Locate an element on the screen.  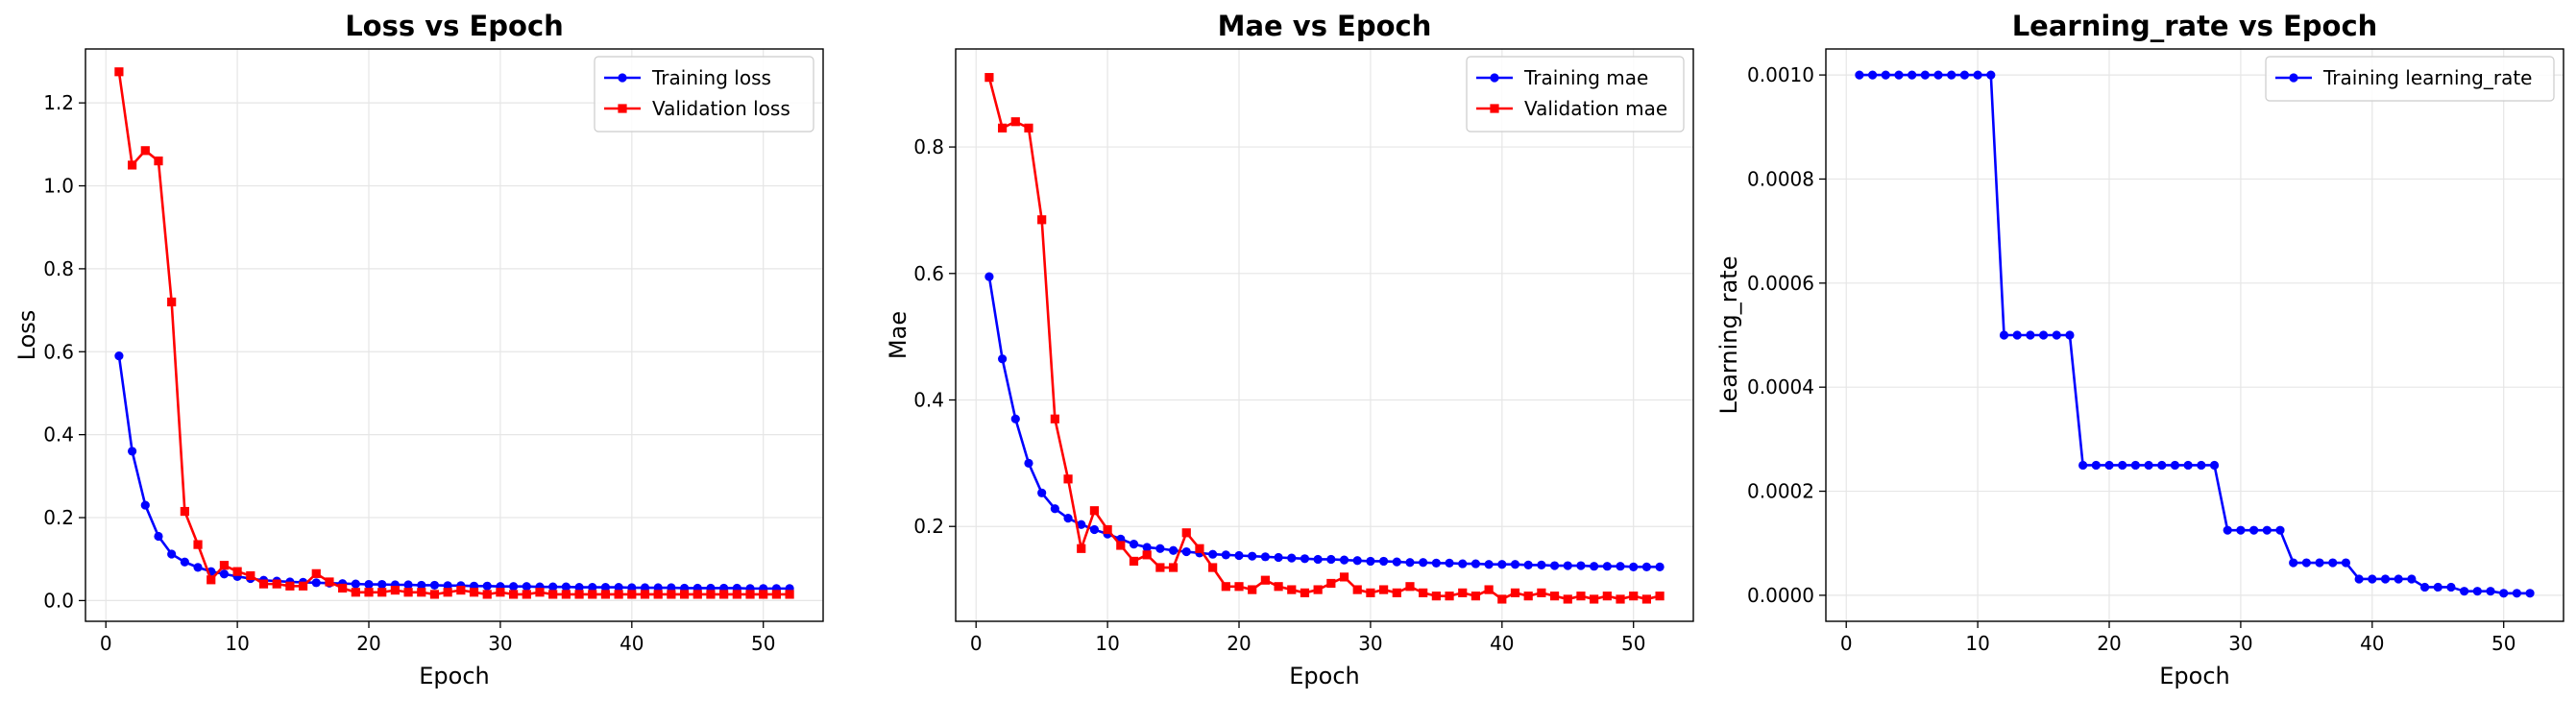
y-axis-label: Loss is located at coordinates (26, 335).